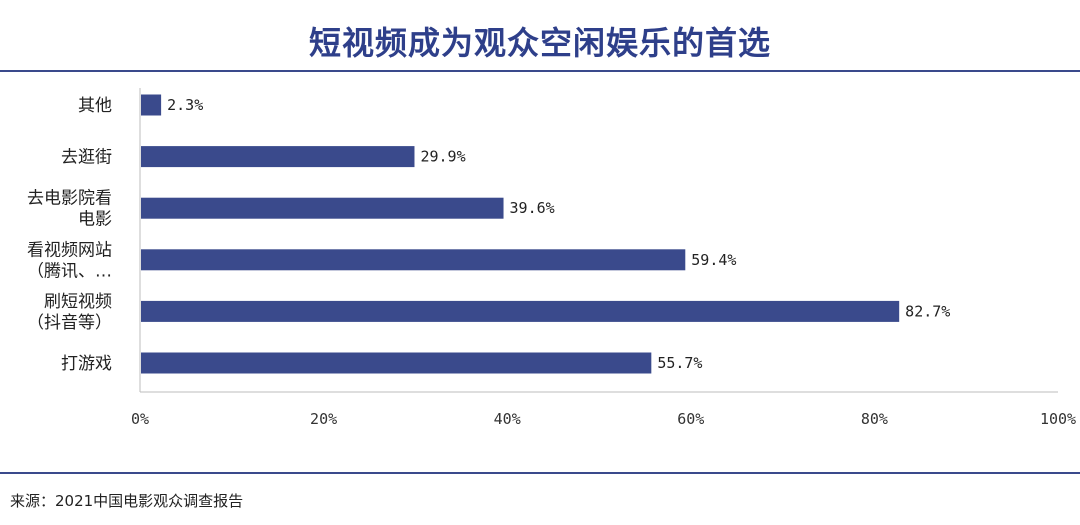  I want to click on category-label: 打游戏, so click(86, 364).